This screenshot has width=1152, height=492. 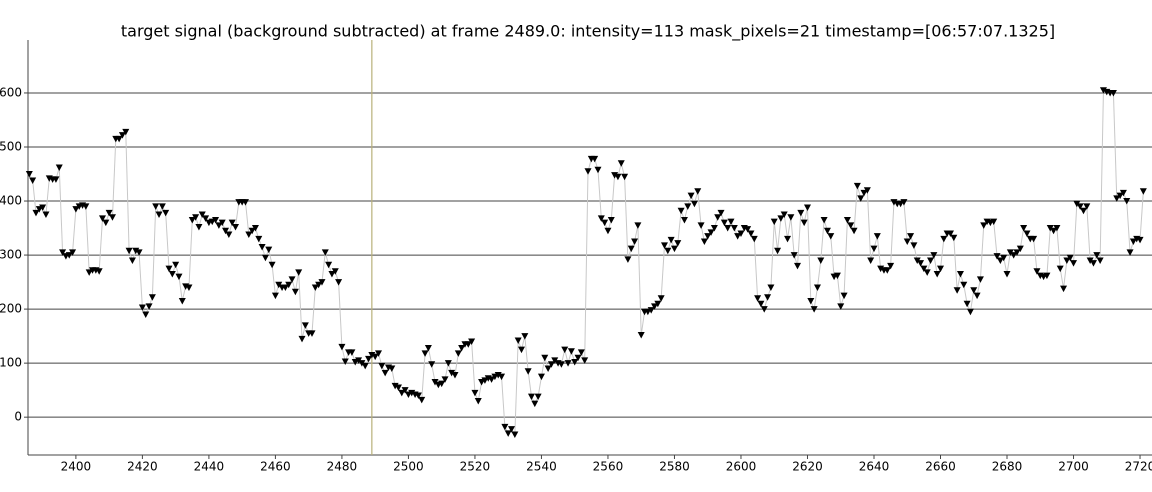 I want to click on x-tick-label: 2720, so click(x=1138, y=467).